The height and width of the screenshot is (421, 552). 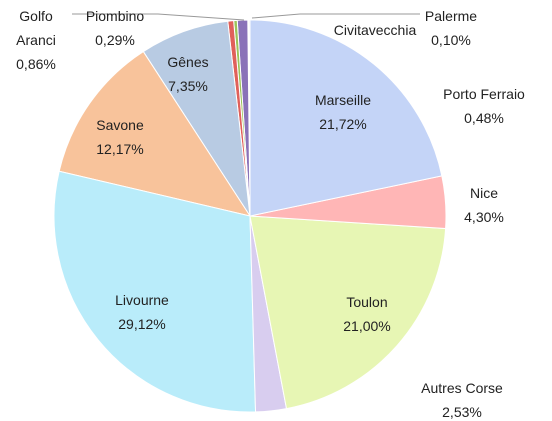 What do you see at coordinates (115, 16) in the screenshot?
I see `slice-label: Piombino` at bounding box center [115, 16].